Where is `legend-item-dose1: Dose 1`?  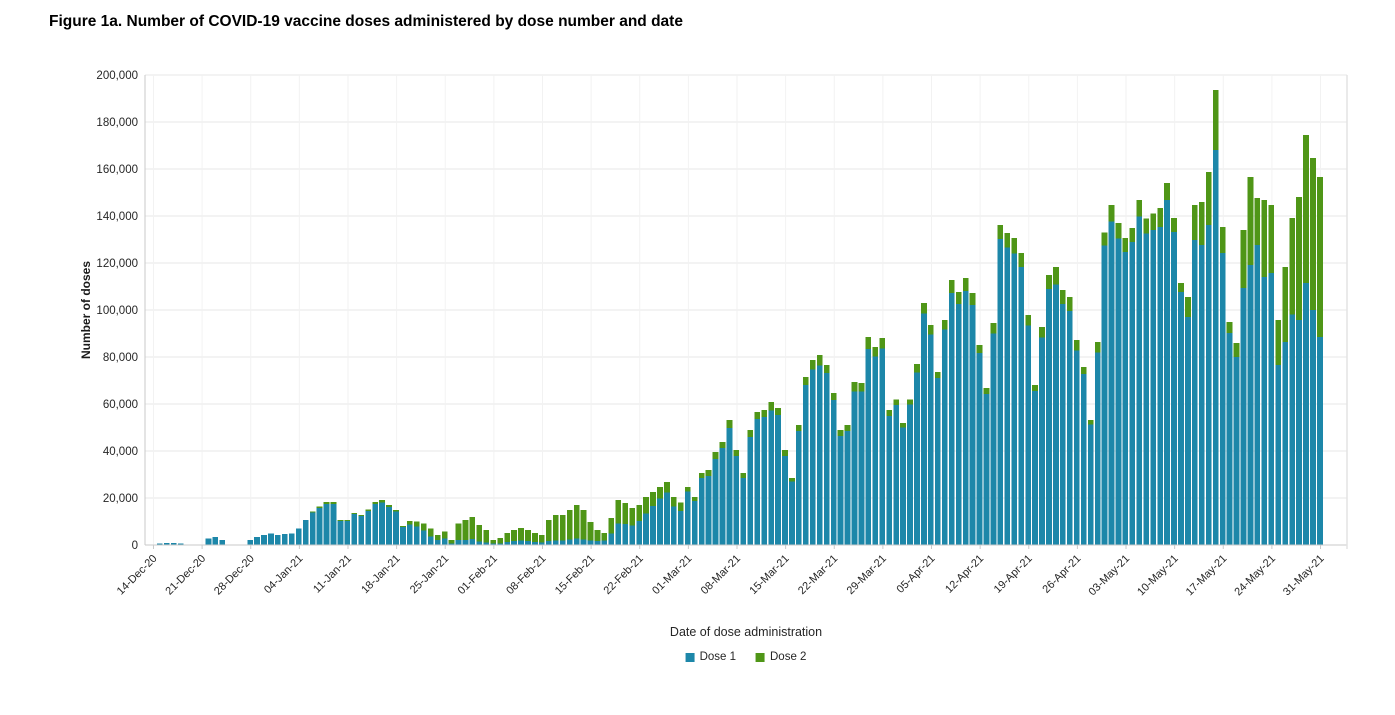
legend-item-dose1: Dose 1 is located at coordinates (710, 657).